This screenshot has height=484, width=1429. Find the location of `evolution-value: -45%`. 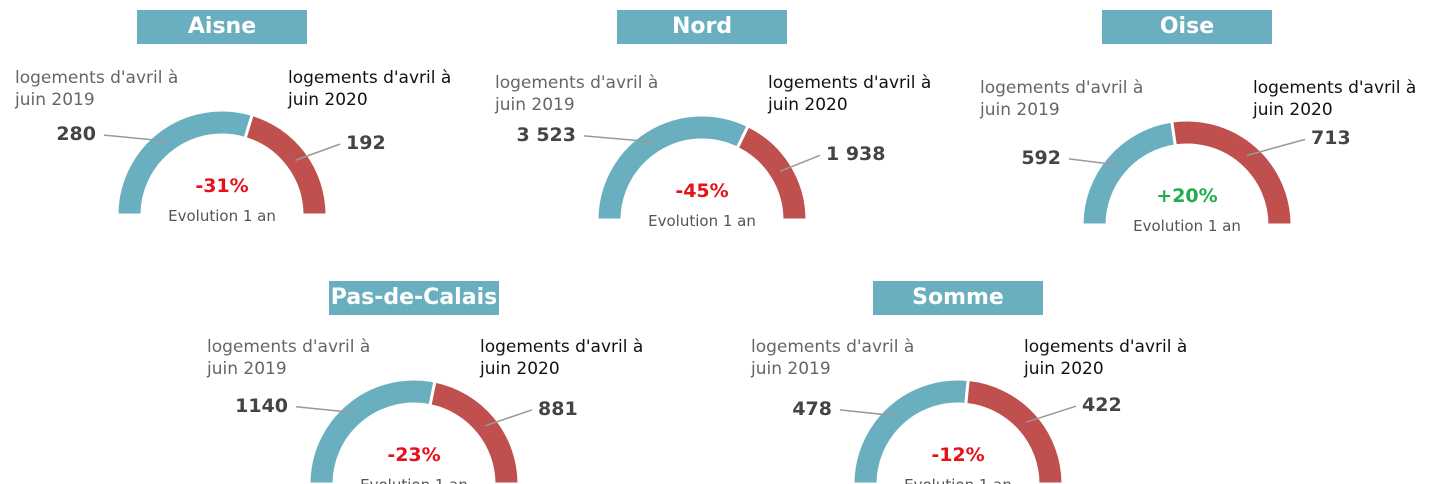

evolution-value: -45% is located at coordinates (702, 191).